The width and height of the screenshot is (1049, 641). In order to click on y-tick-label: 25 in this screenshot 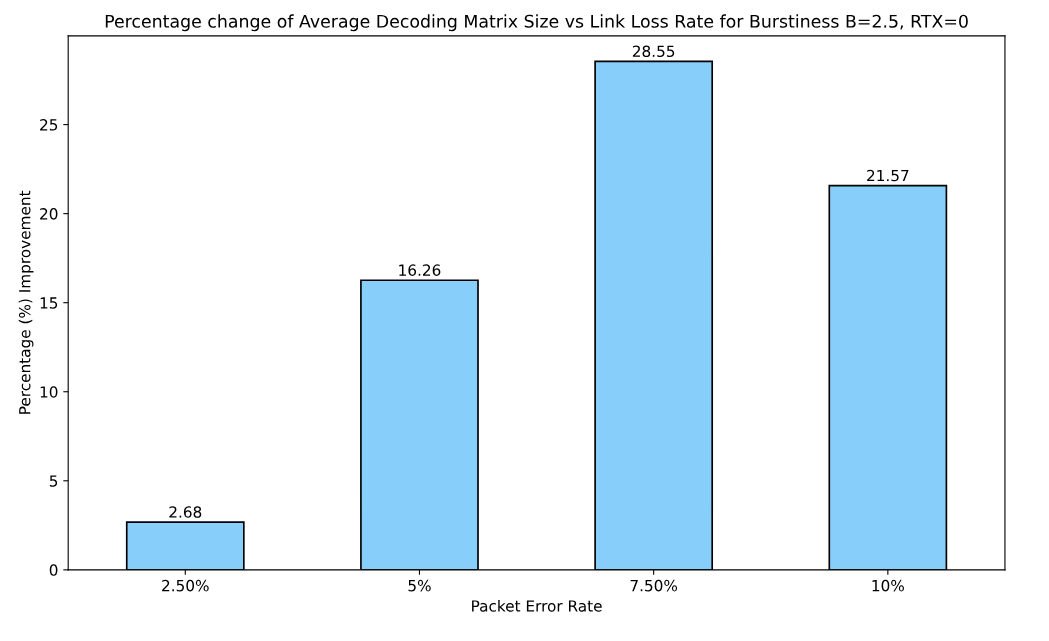, I will do `click(49, 125)`.